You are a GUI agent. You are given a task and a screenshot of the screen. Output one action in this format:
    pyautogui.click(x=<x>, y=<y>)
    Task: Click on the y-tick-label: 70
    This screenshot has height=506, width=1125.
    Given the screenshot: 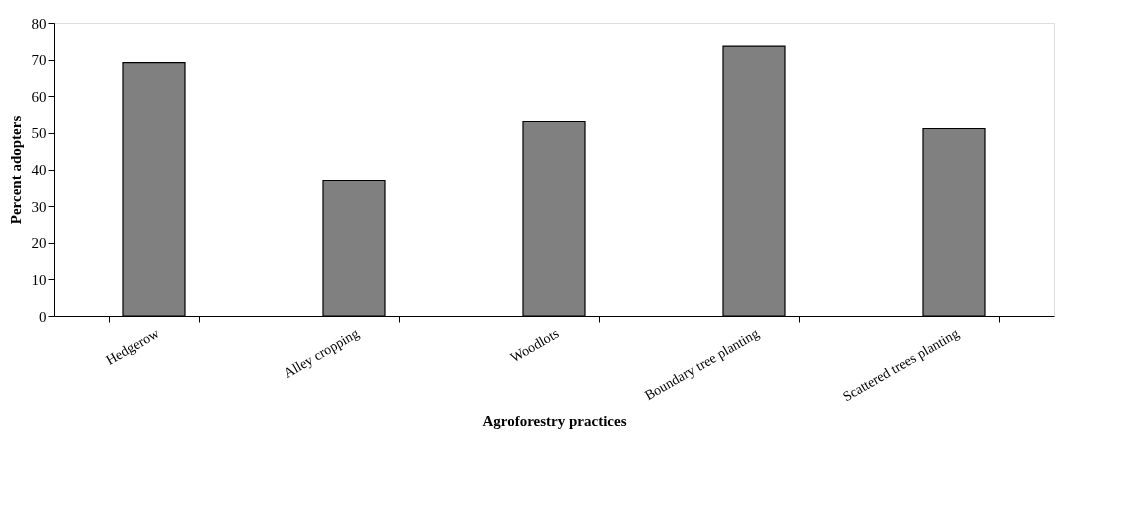 What is the action you would take?
    pyautogui.click(x=39, y=60)
    